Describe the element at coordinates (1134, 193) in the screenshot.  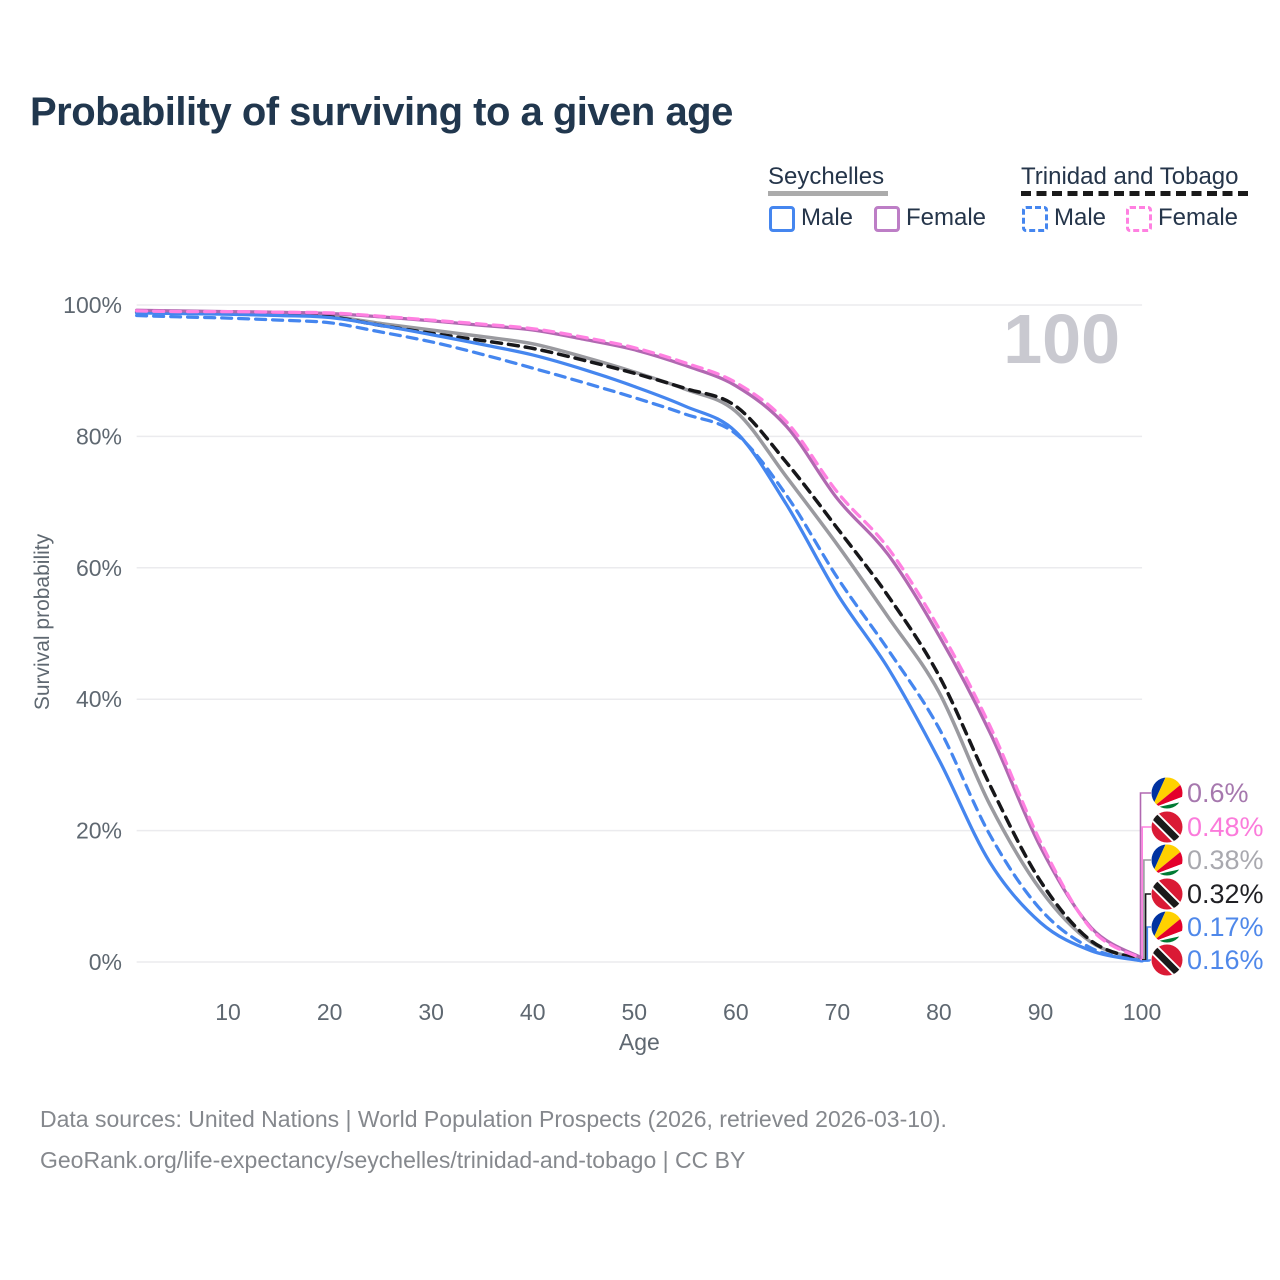
I see `trinidad-line-sample` at that location.